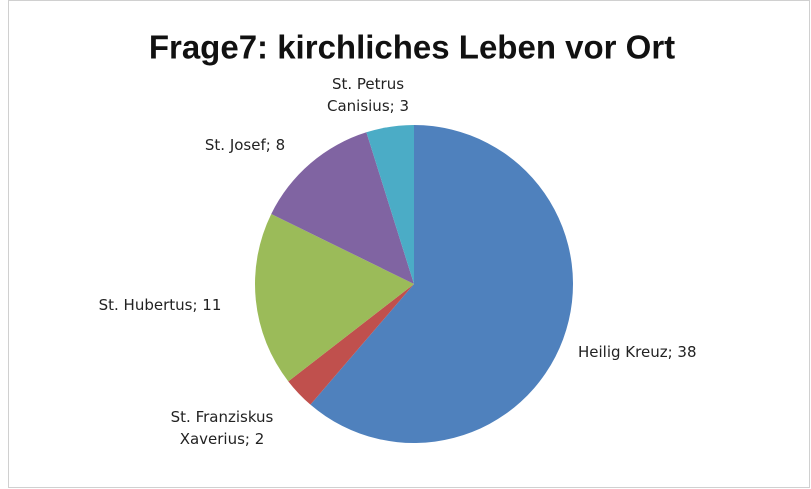 This screenshot has width=811, height=489. I want to click on data-label: St. Josef; 8, so click(245, 145).